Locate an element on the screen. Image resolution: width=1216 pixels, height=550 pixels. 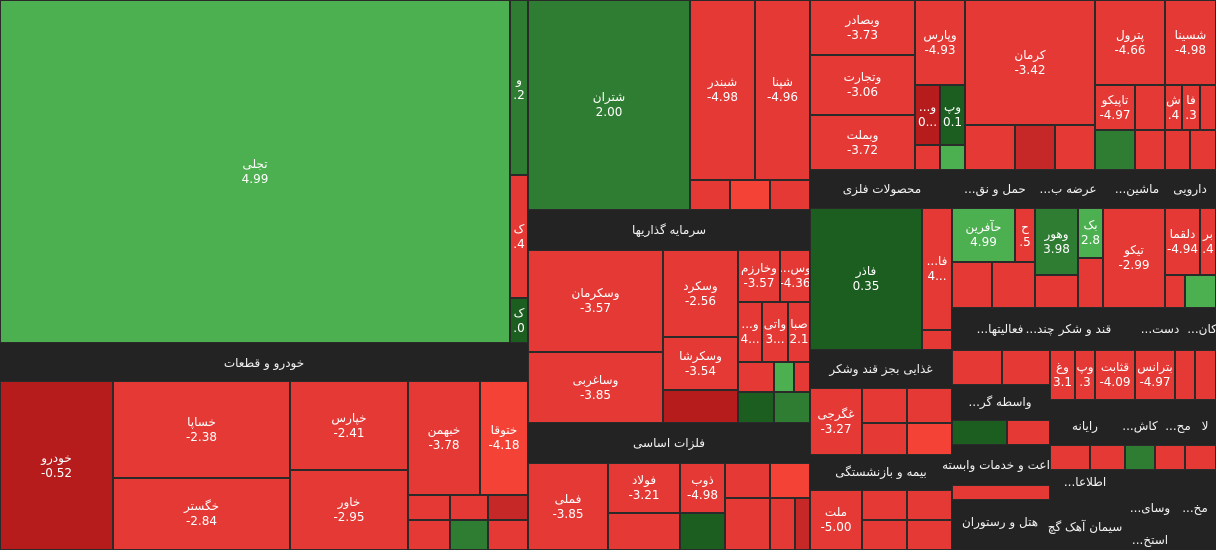
sector-label: قند و شکر is located at coordinates (1085, 329).